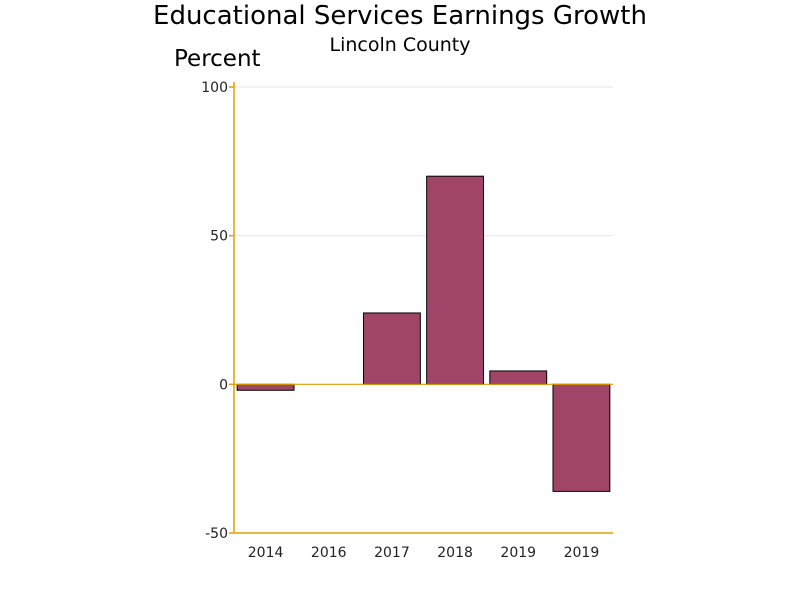  I want to click on x-tick-label: 2017, so click(392, 553).